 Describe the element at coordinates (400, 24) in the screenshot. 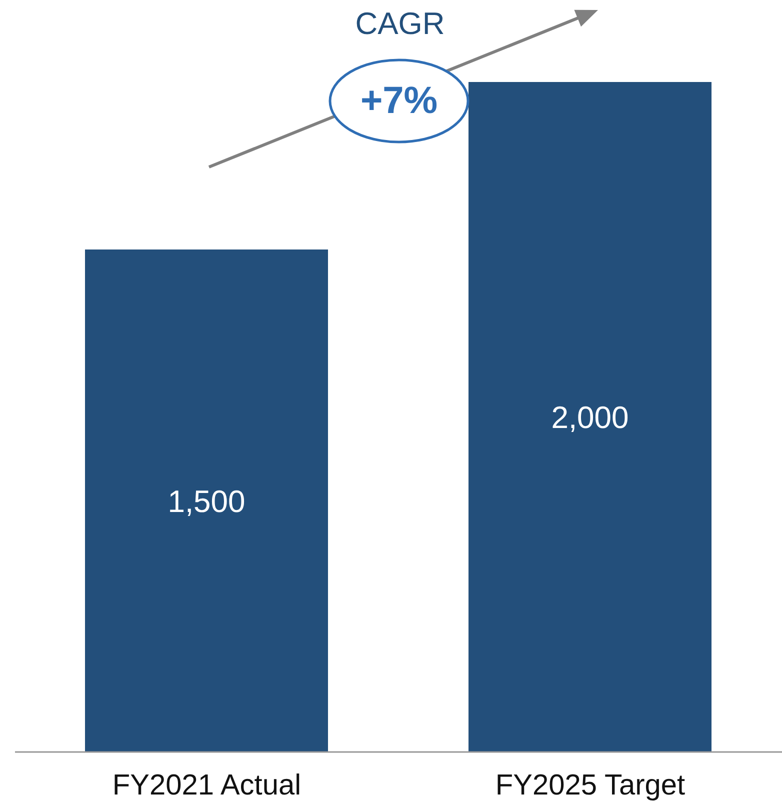

I see `text: CAGR` at that location.